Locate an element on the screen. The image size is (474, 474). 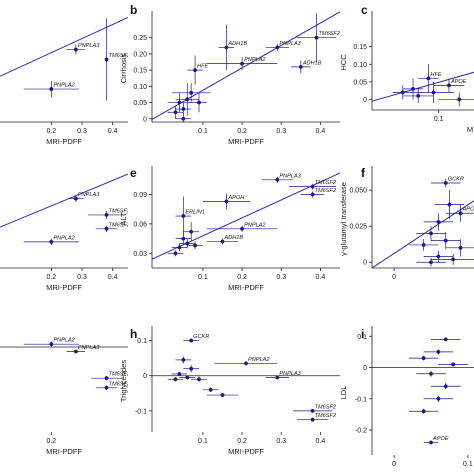
point-label: APOE is located at coordinates (440, 439).